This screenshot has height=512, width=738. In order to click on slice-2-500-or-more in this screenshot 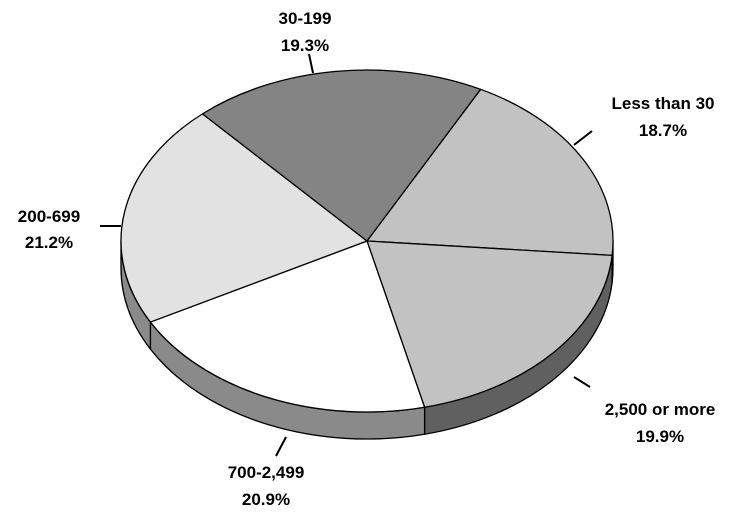, I will do `click(489, 324)`.